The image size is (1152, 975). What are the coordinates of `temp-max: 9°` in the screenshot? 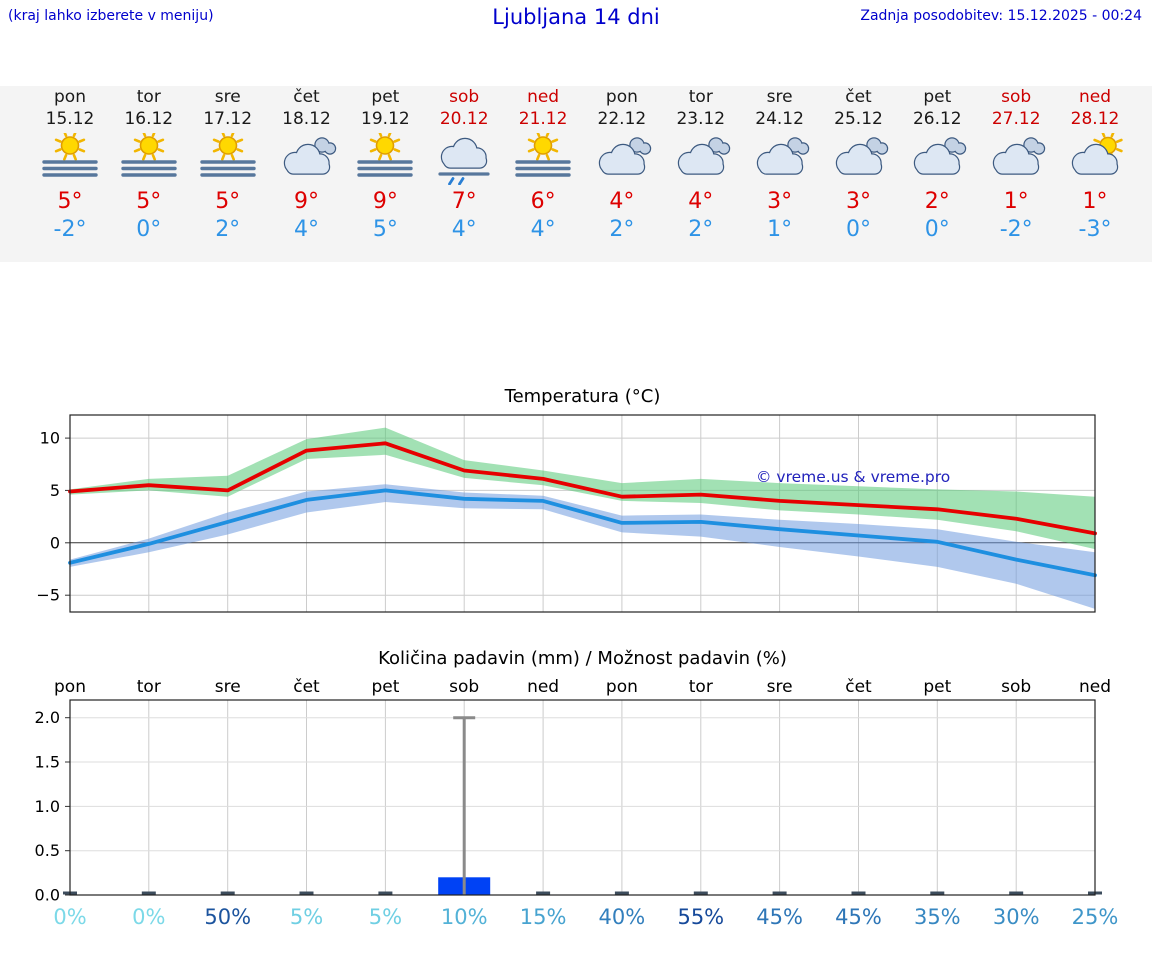 It's located at (385, 201).